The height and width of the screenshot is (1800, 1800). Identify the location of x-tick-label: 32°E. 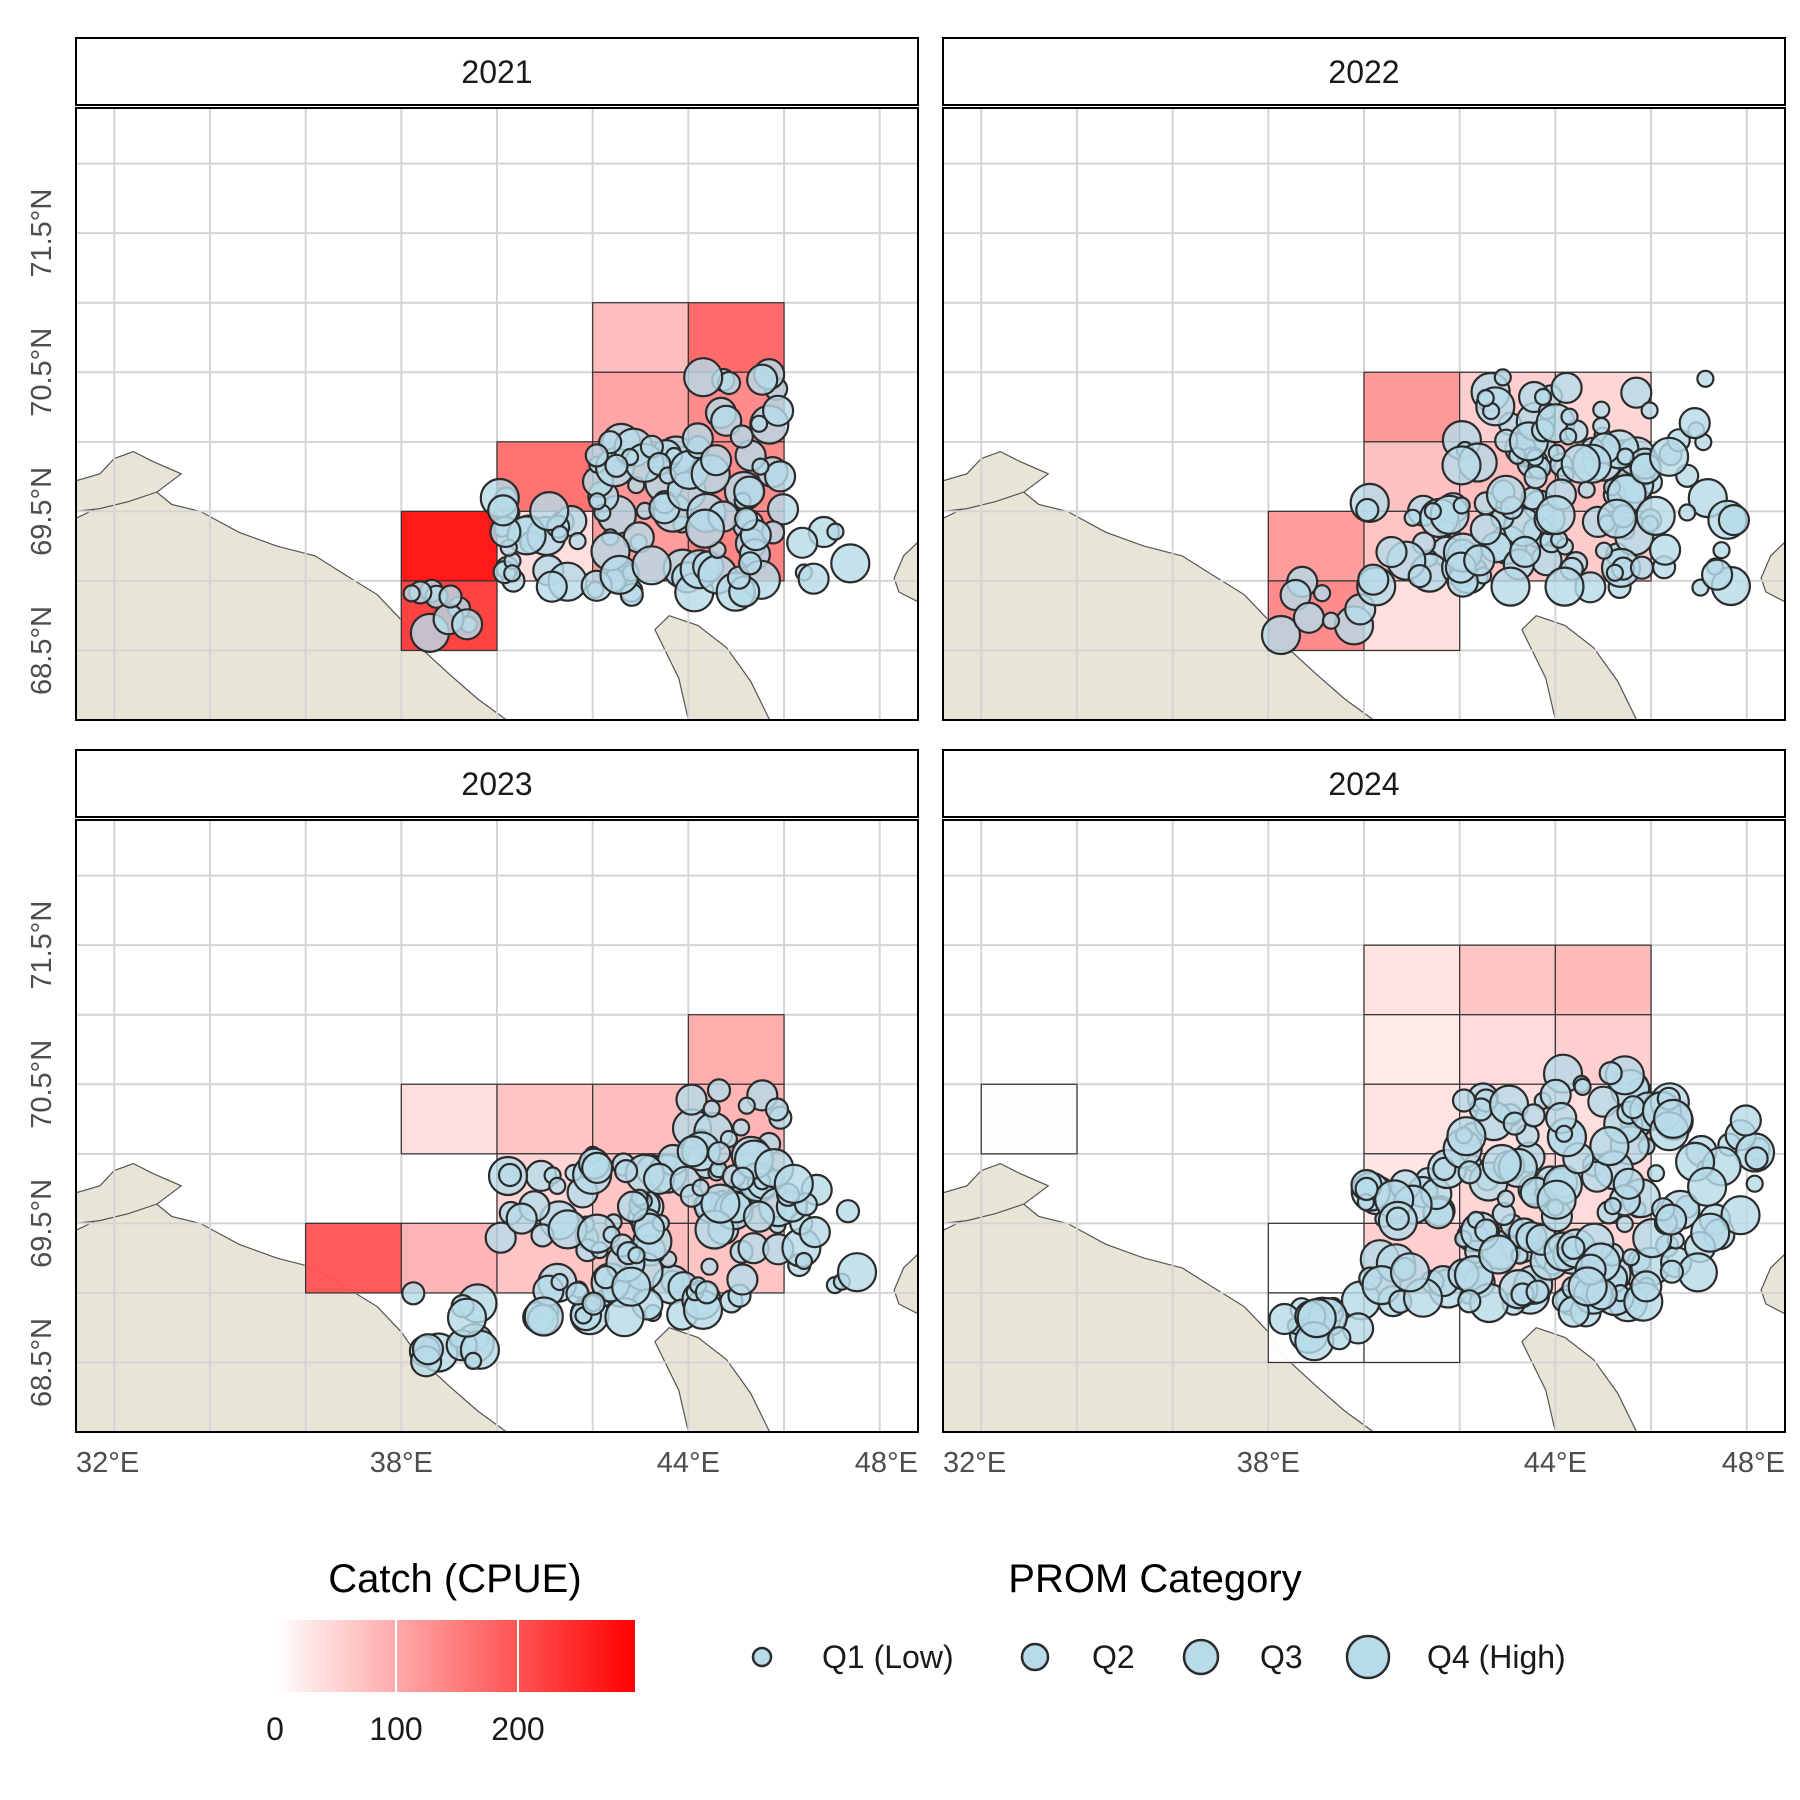
(974, 1463).